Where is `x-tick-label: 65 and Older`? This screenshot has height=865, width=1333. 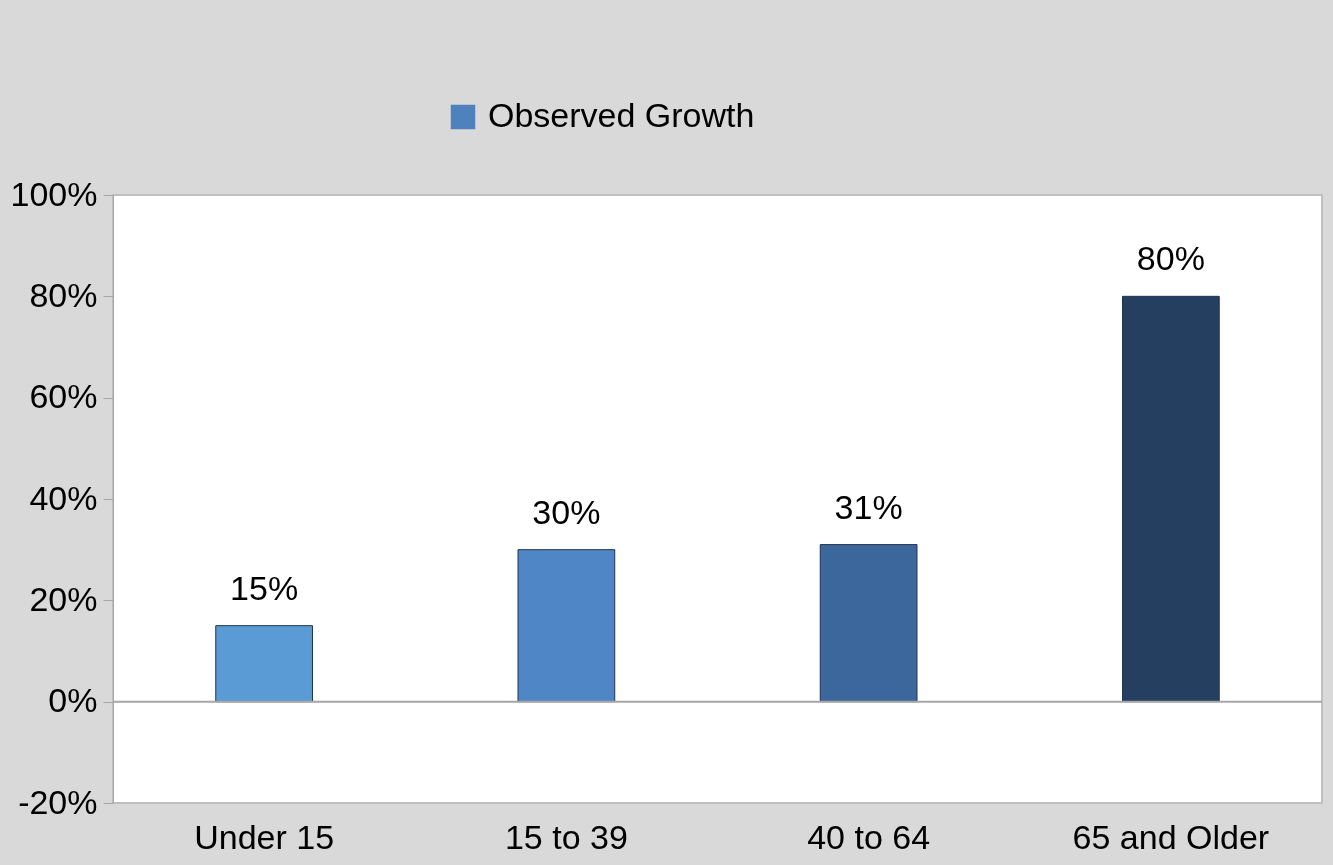 x-tick-label: 65 and Older is located at coordinates (1171, 836).